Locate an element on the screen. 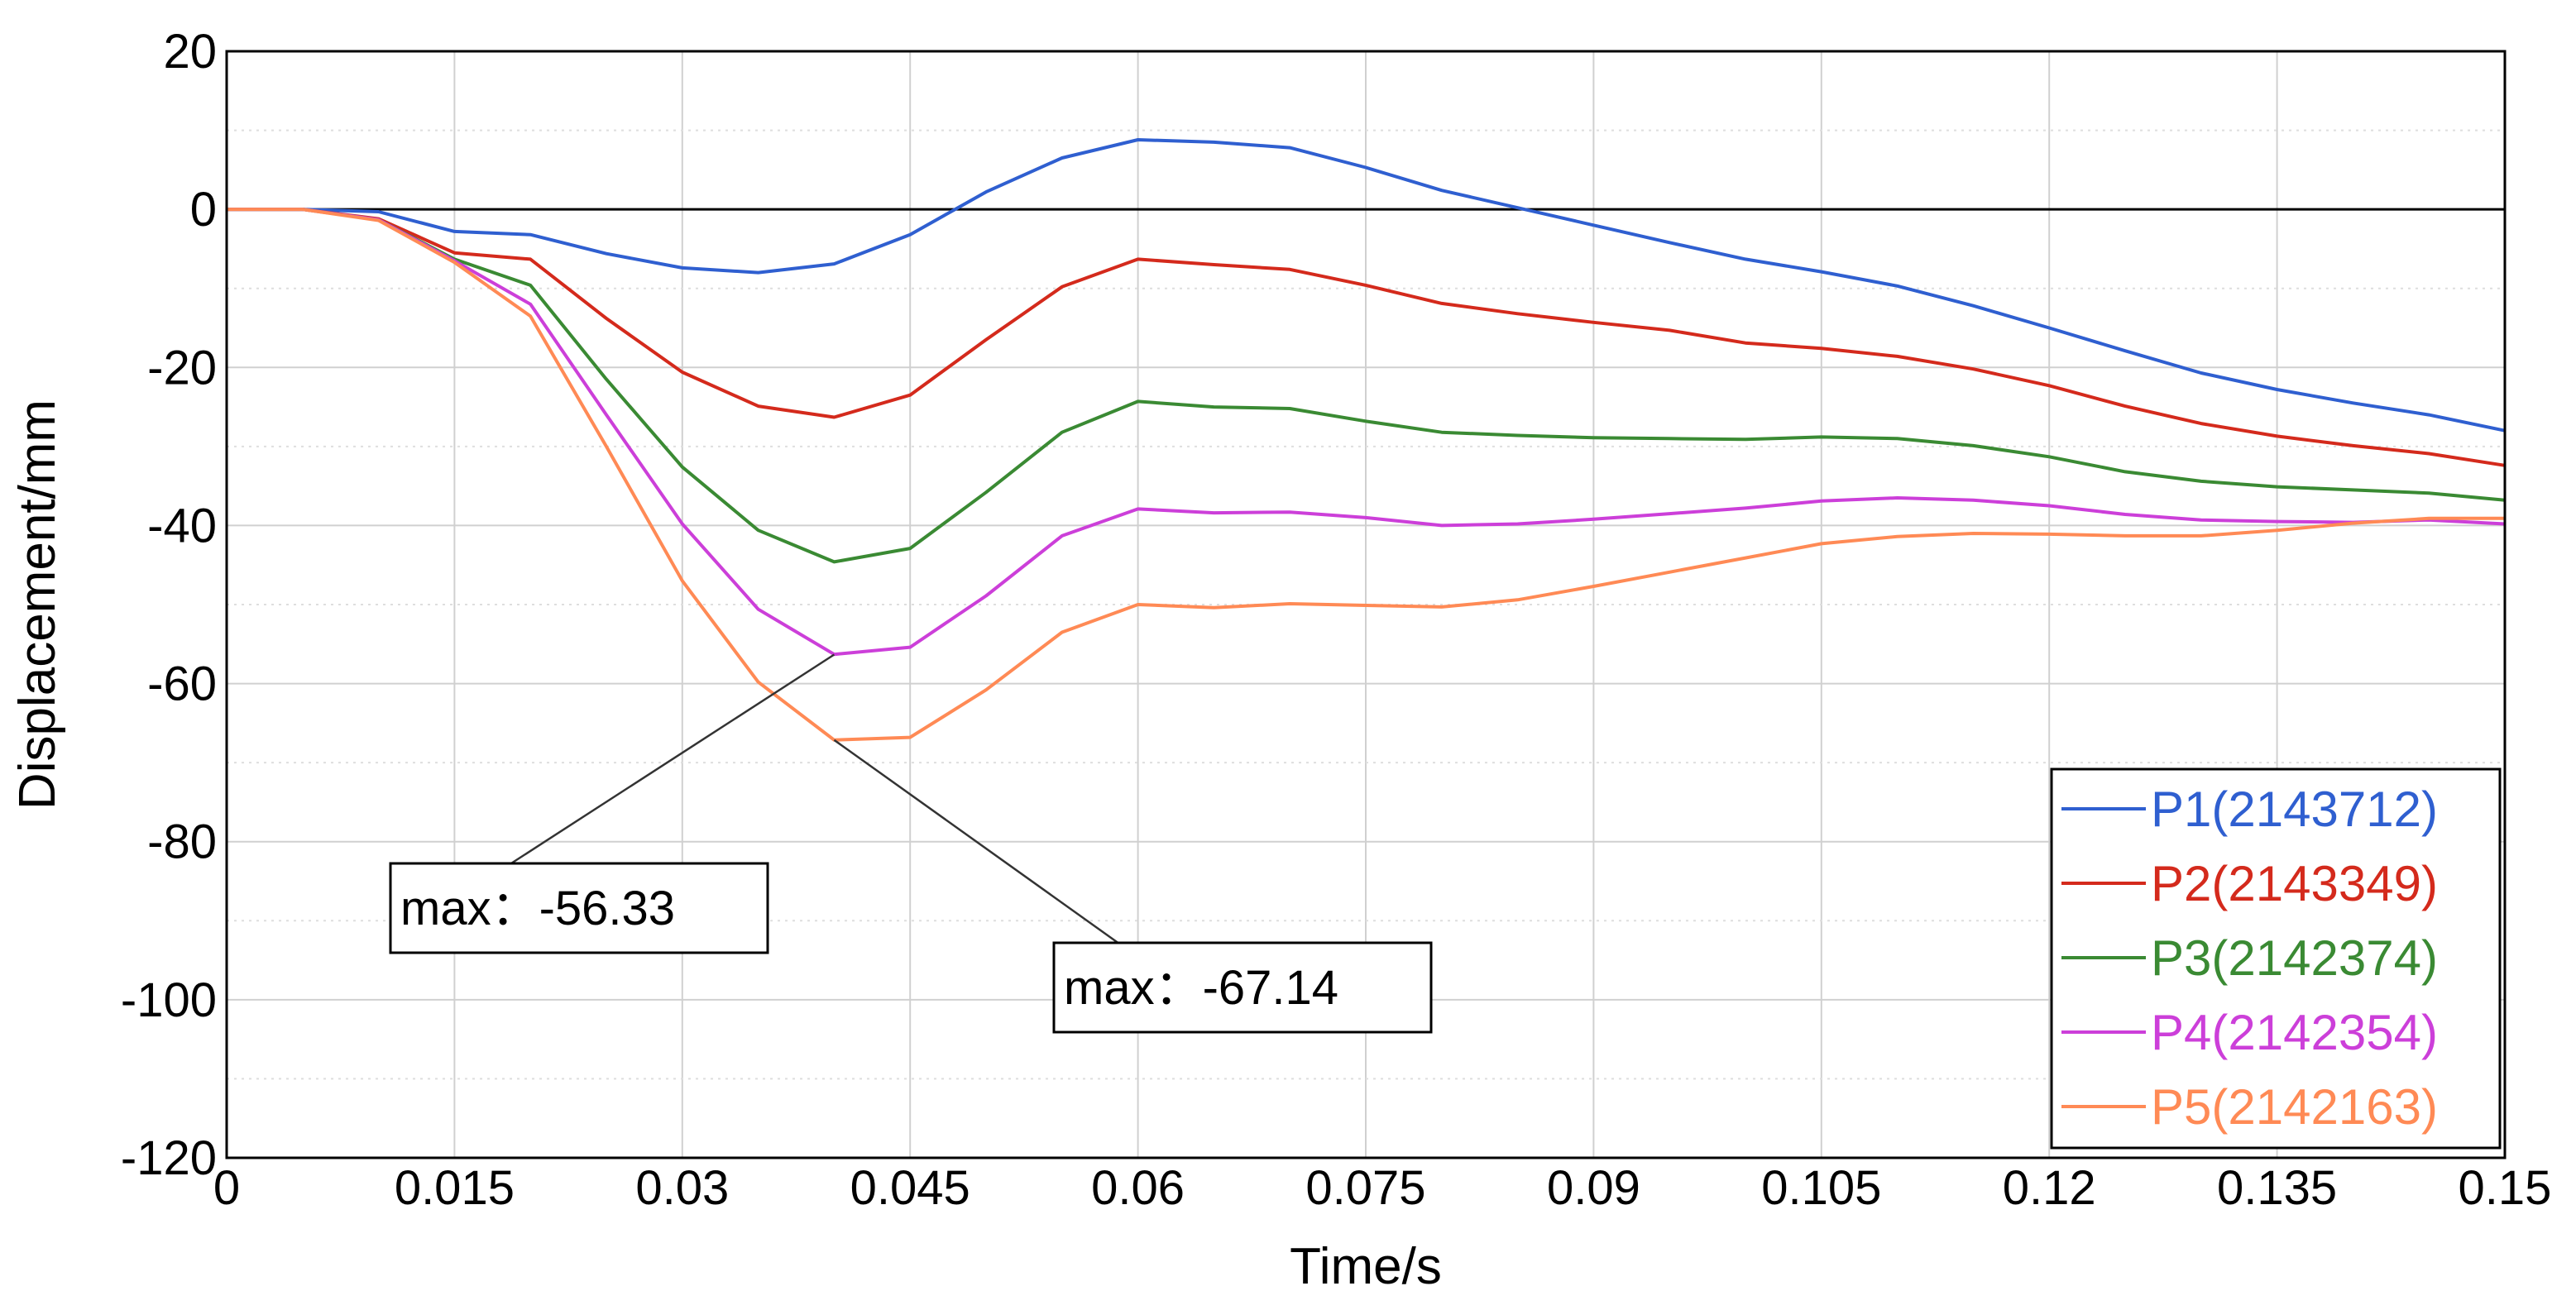  annotation-label: max：-56.33 is located at coordinates (538, 908).